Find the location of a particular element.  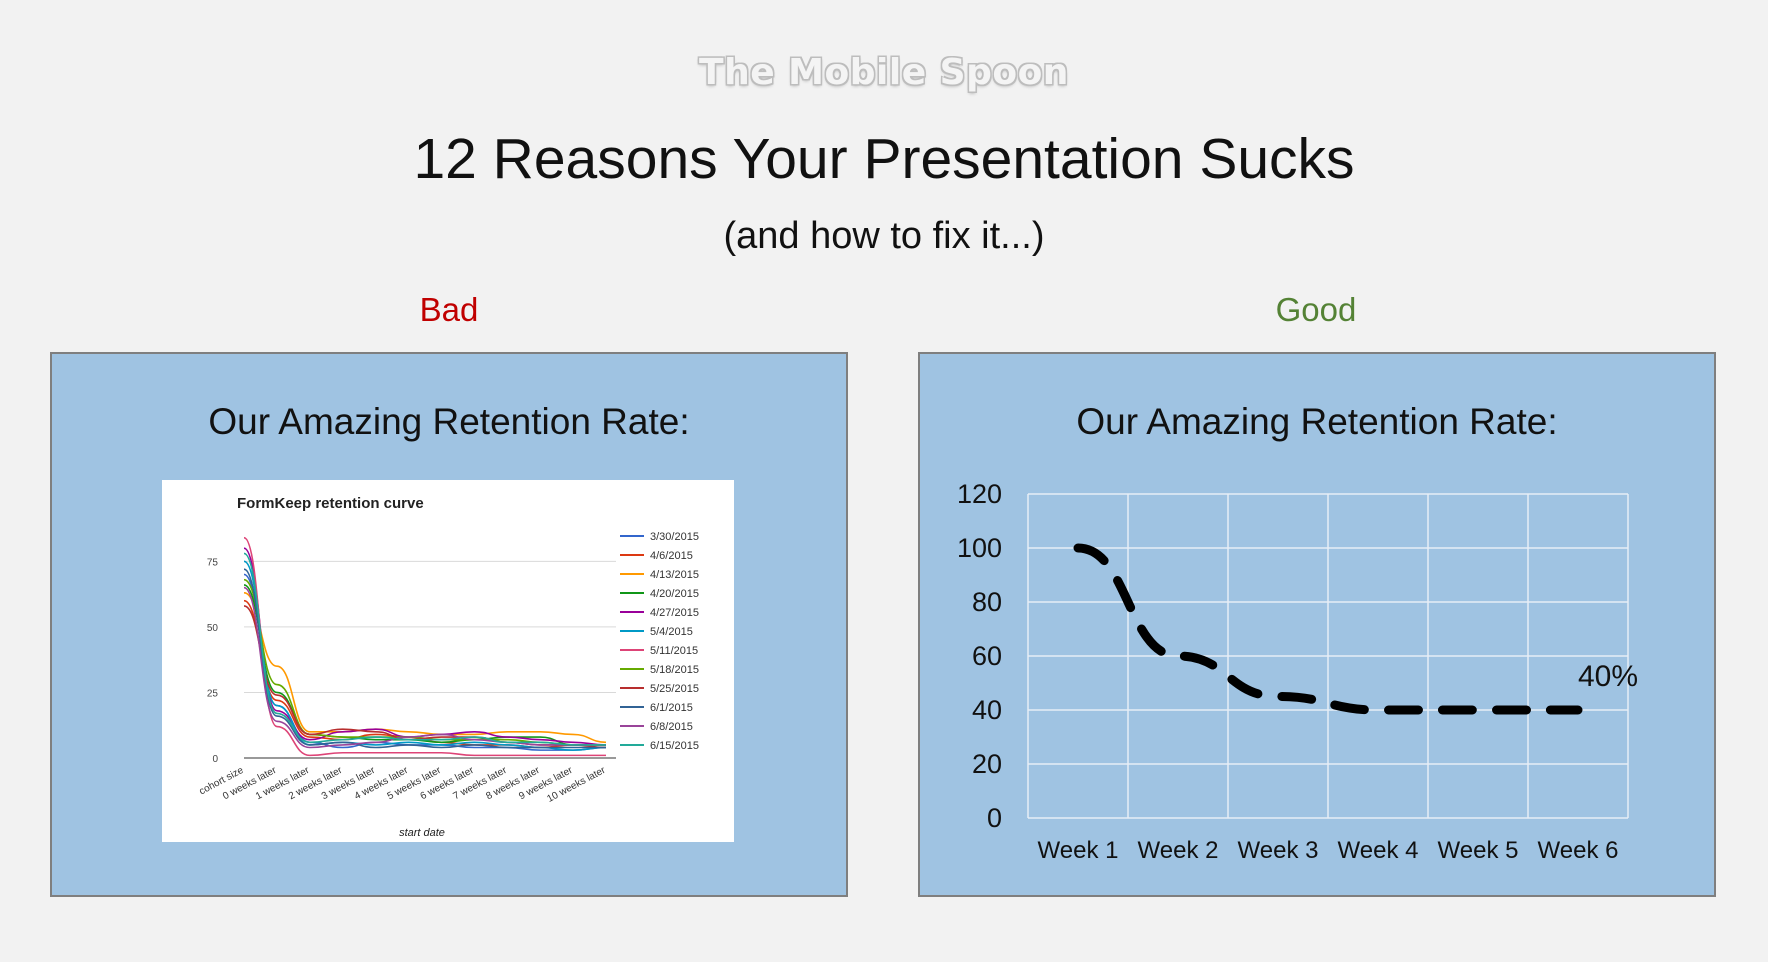

good-ytick-label: 100 is located at coordinates (979, 548).